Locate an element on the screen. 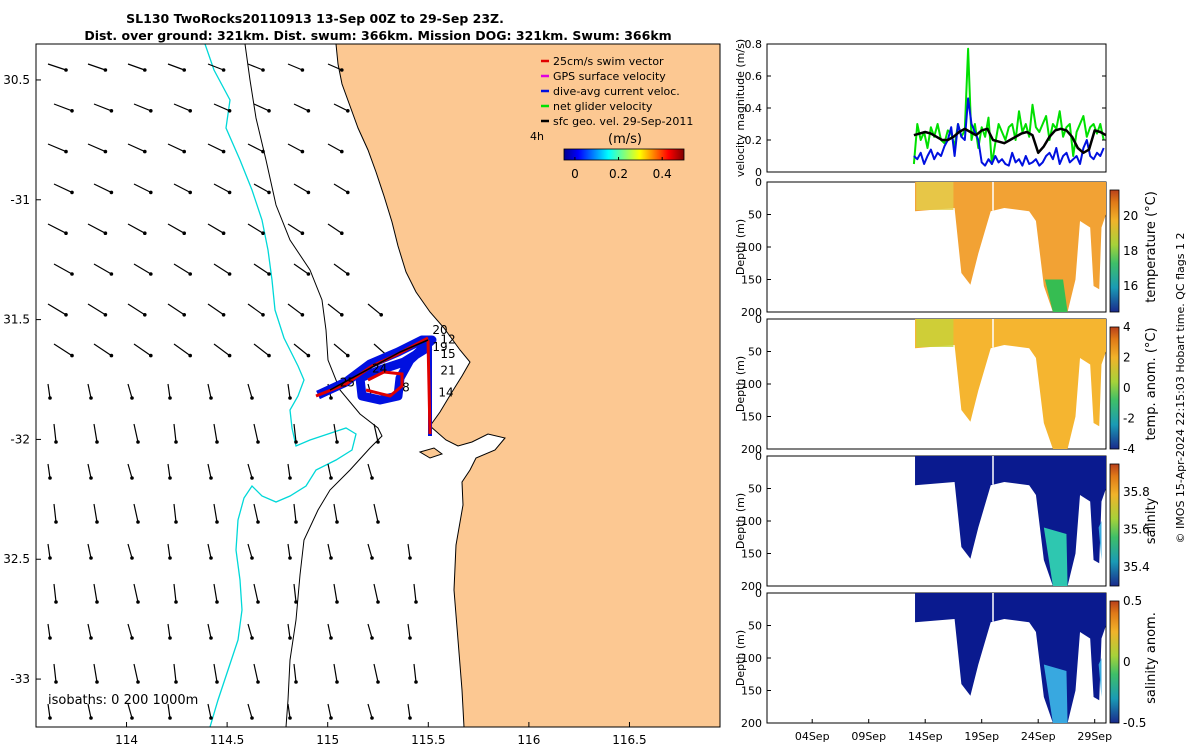 The height and width of the screenshot is (750, 1200). colorbar-tick-label: 0.2 is located at coordinates (618, 174).